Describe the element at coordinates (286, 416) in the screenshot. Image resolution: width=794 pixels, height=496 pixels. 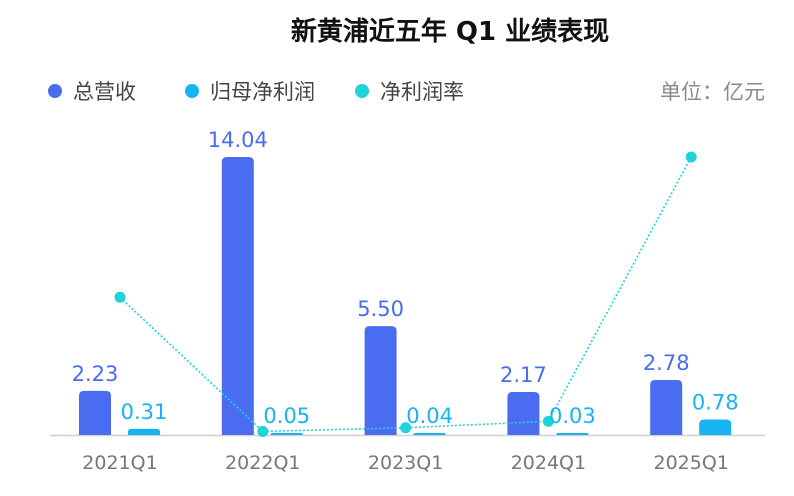
I see `net-profit-label: 0.05` at that location.